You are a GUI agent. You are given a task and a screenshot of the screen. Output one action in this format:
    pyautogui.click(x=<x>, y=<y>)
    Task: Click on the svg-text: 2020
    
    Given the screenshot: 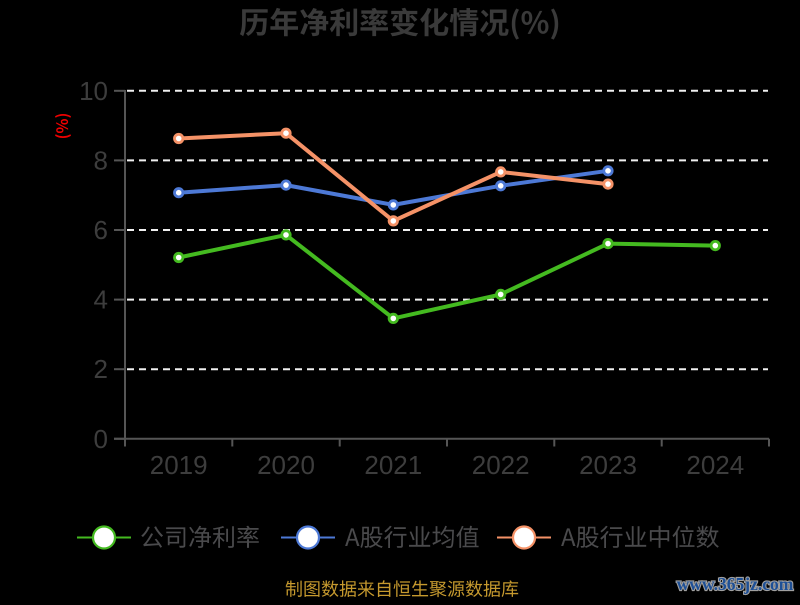 What is the action you would take?
    pyautogui.click(x=286, y=465)
    